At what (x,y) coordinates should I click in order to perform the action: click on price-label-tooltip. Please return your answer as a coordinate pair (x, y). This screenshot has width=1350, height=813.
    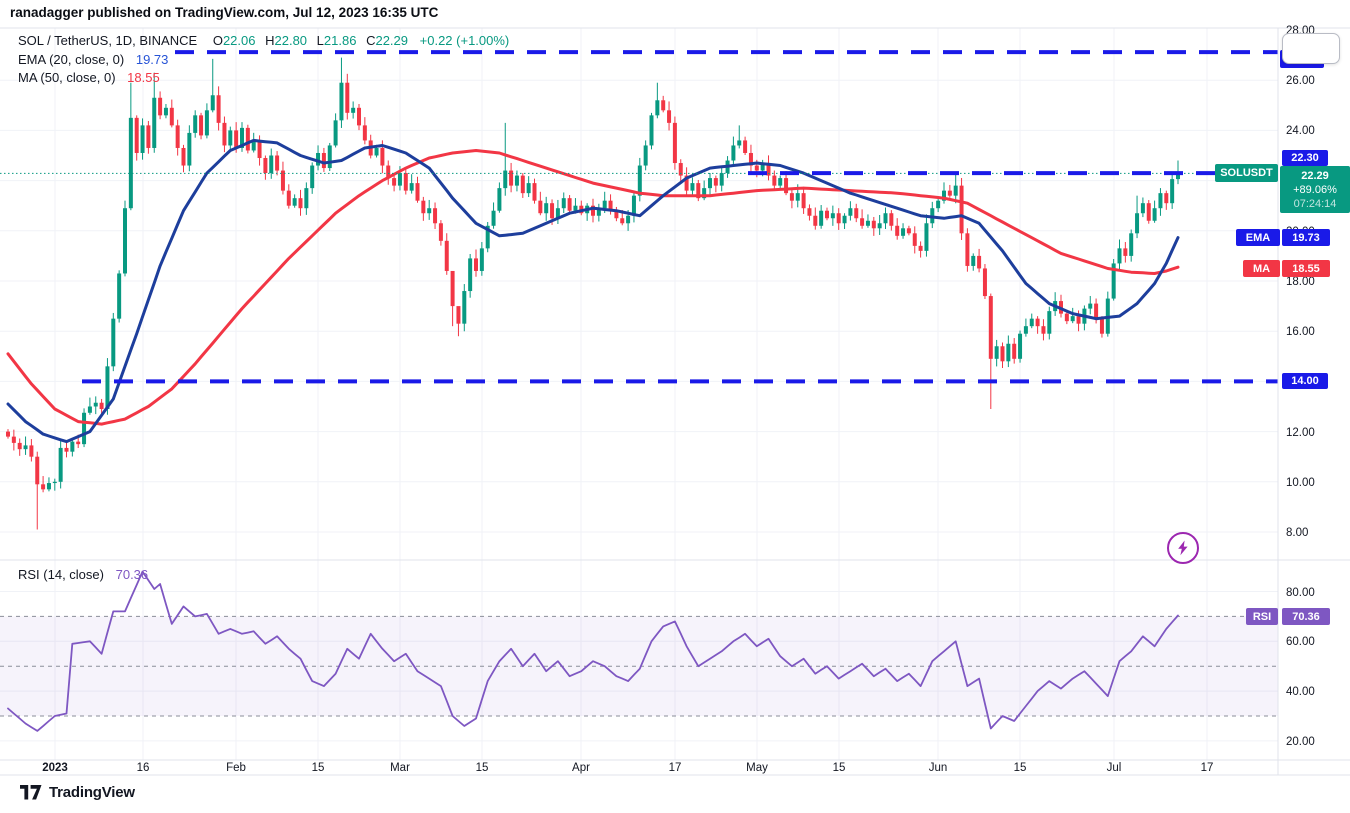
    Looking at the image, I should click on (1311, 48).